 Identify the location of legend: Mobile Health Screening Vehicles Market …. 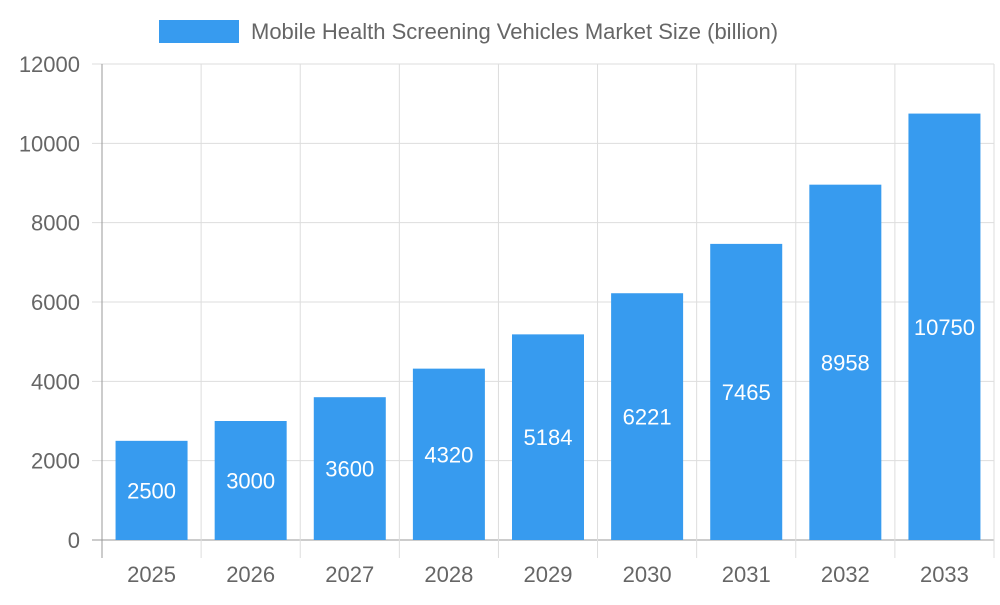
(468, 31).